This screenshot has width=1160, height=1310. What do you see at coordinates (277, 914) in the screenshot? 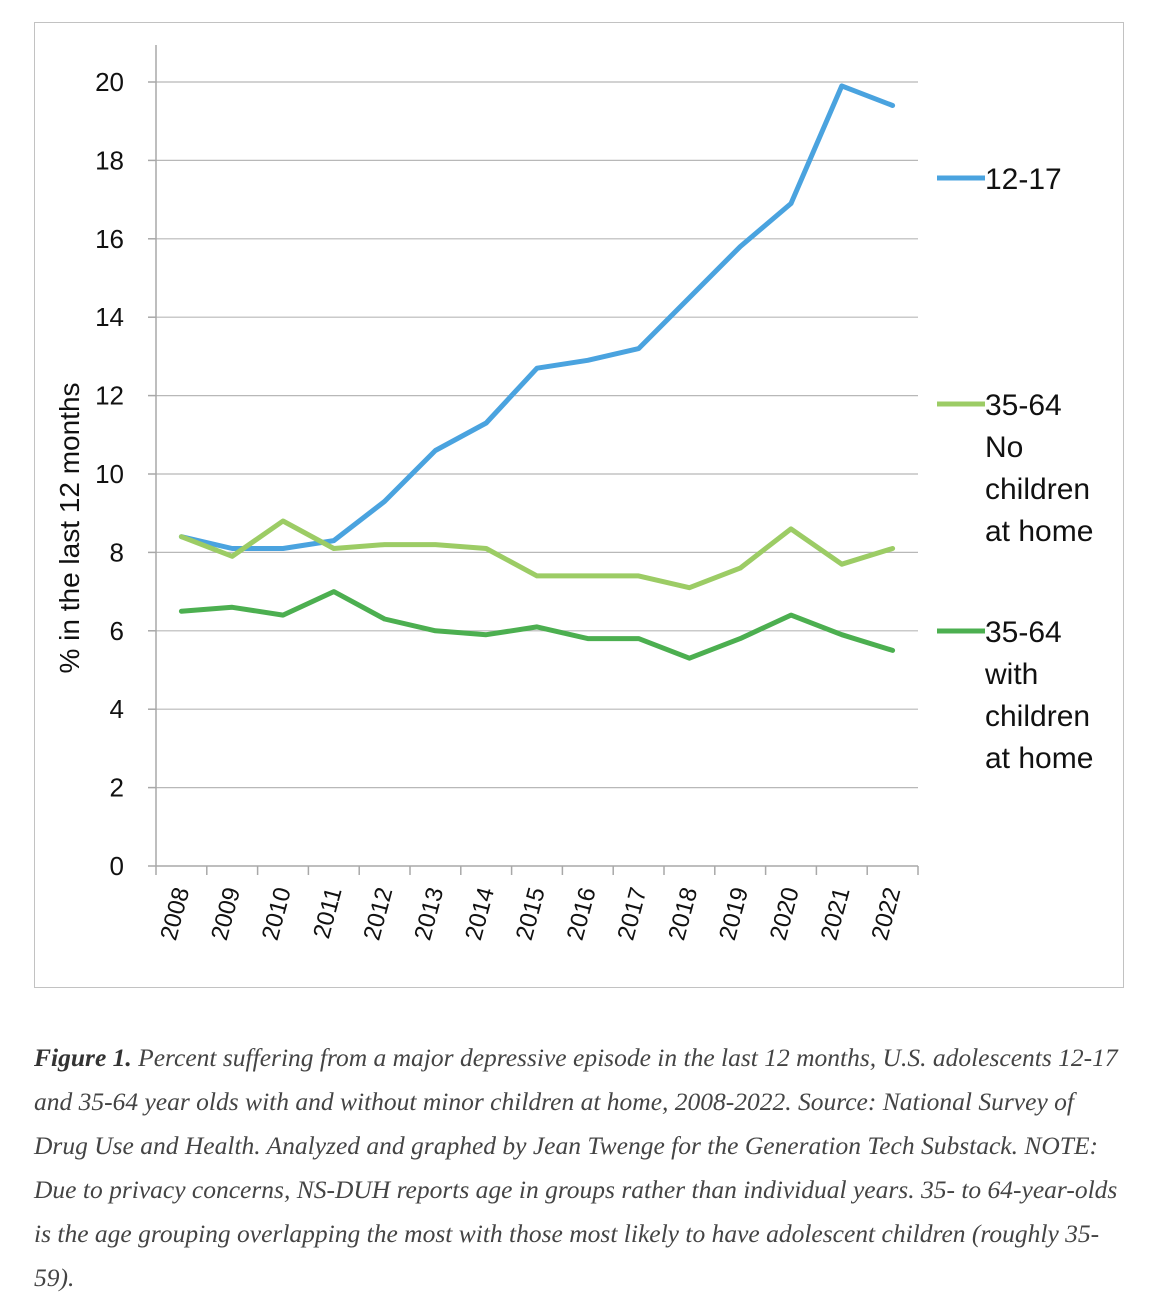
I see `x-tick-label: 2010` at bounding box center [277, 914].